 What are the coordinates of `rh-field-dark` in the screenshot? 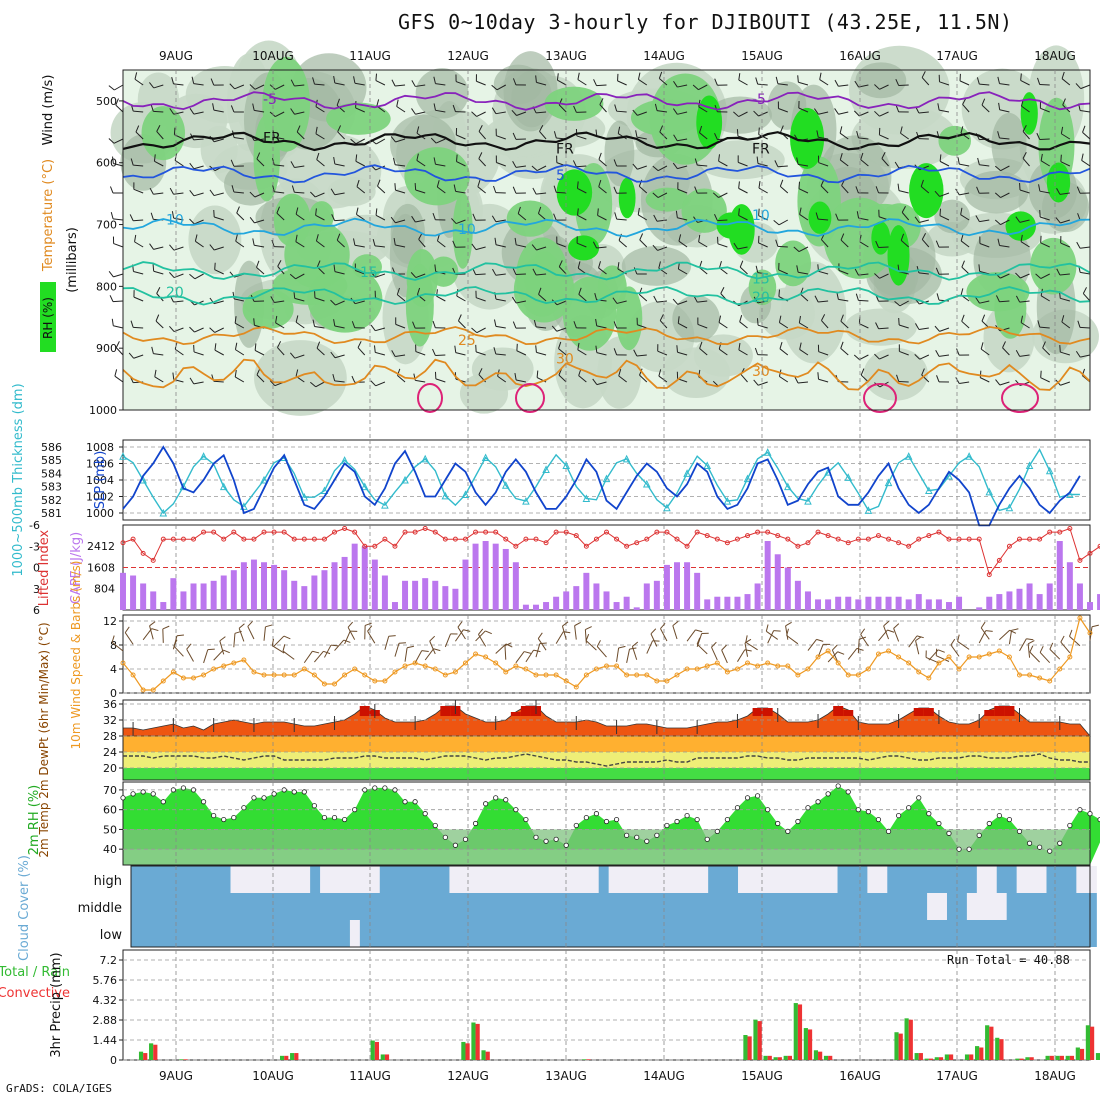 It's located at (619, 153).